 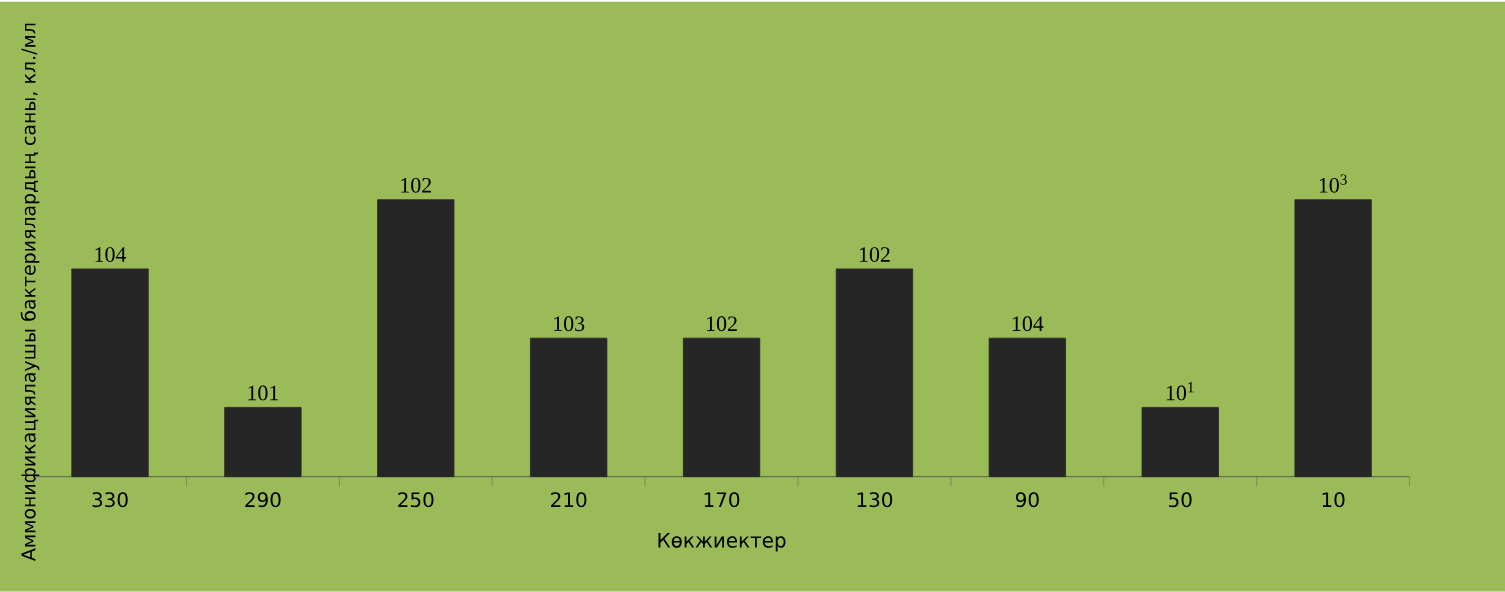 What do you see at coordinates (1180, 500) in the screenshot?
I see `x-tick-label: 50` at bounding box center [1180, 500].